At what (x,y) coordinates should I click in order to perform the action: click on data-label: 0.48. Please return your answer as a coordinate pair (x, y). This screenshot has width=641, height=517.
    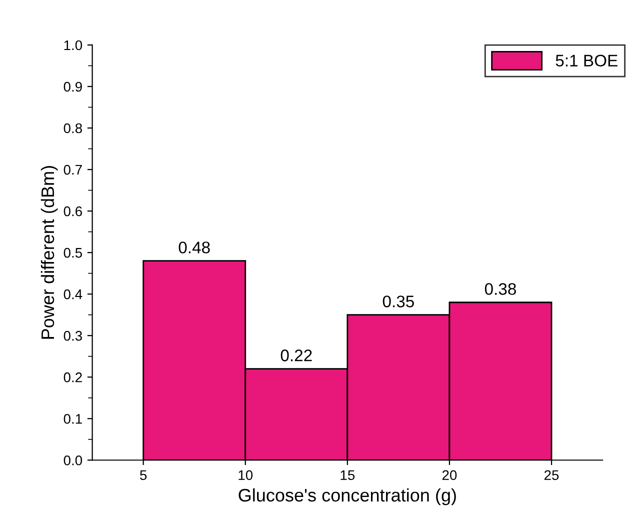
    Looking at the image, I should click on (194, 248).